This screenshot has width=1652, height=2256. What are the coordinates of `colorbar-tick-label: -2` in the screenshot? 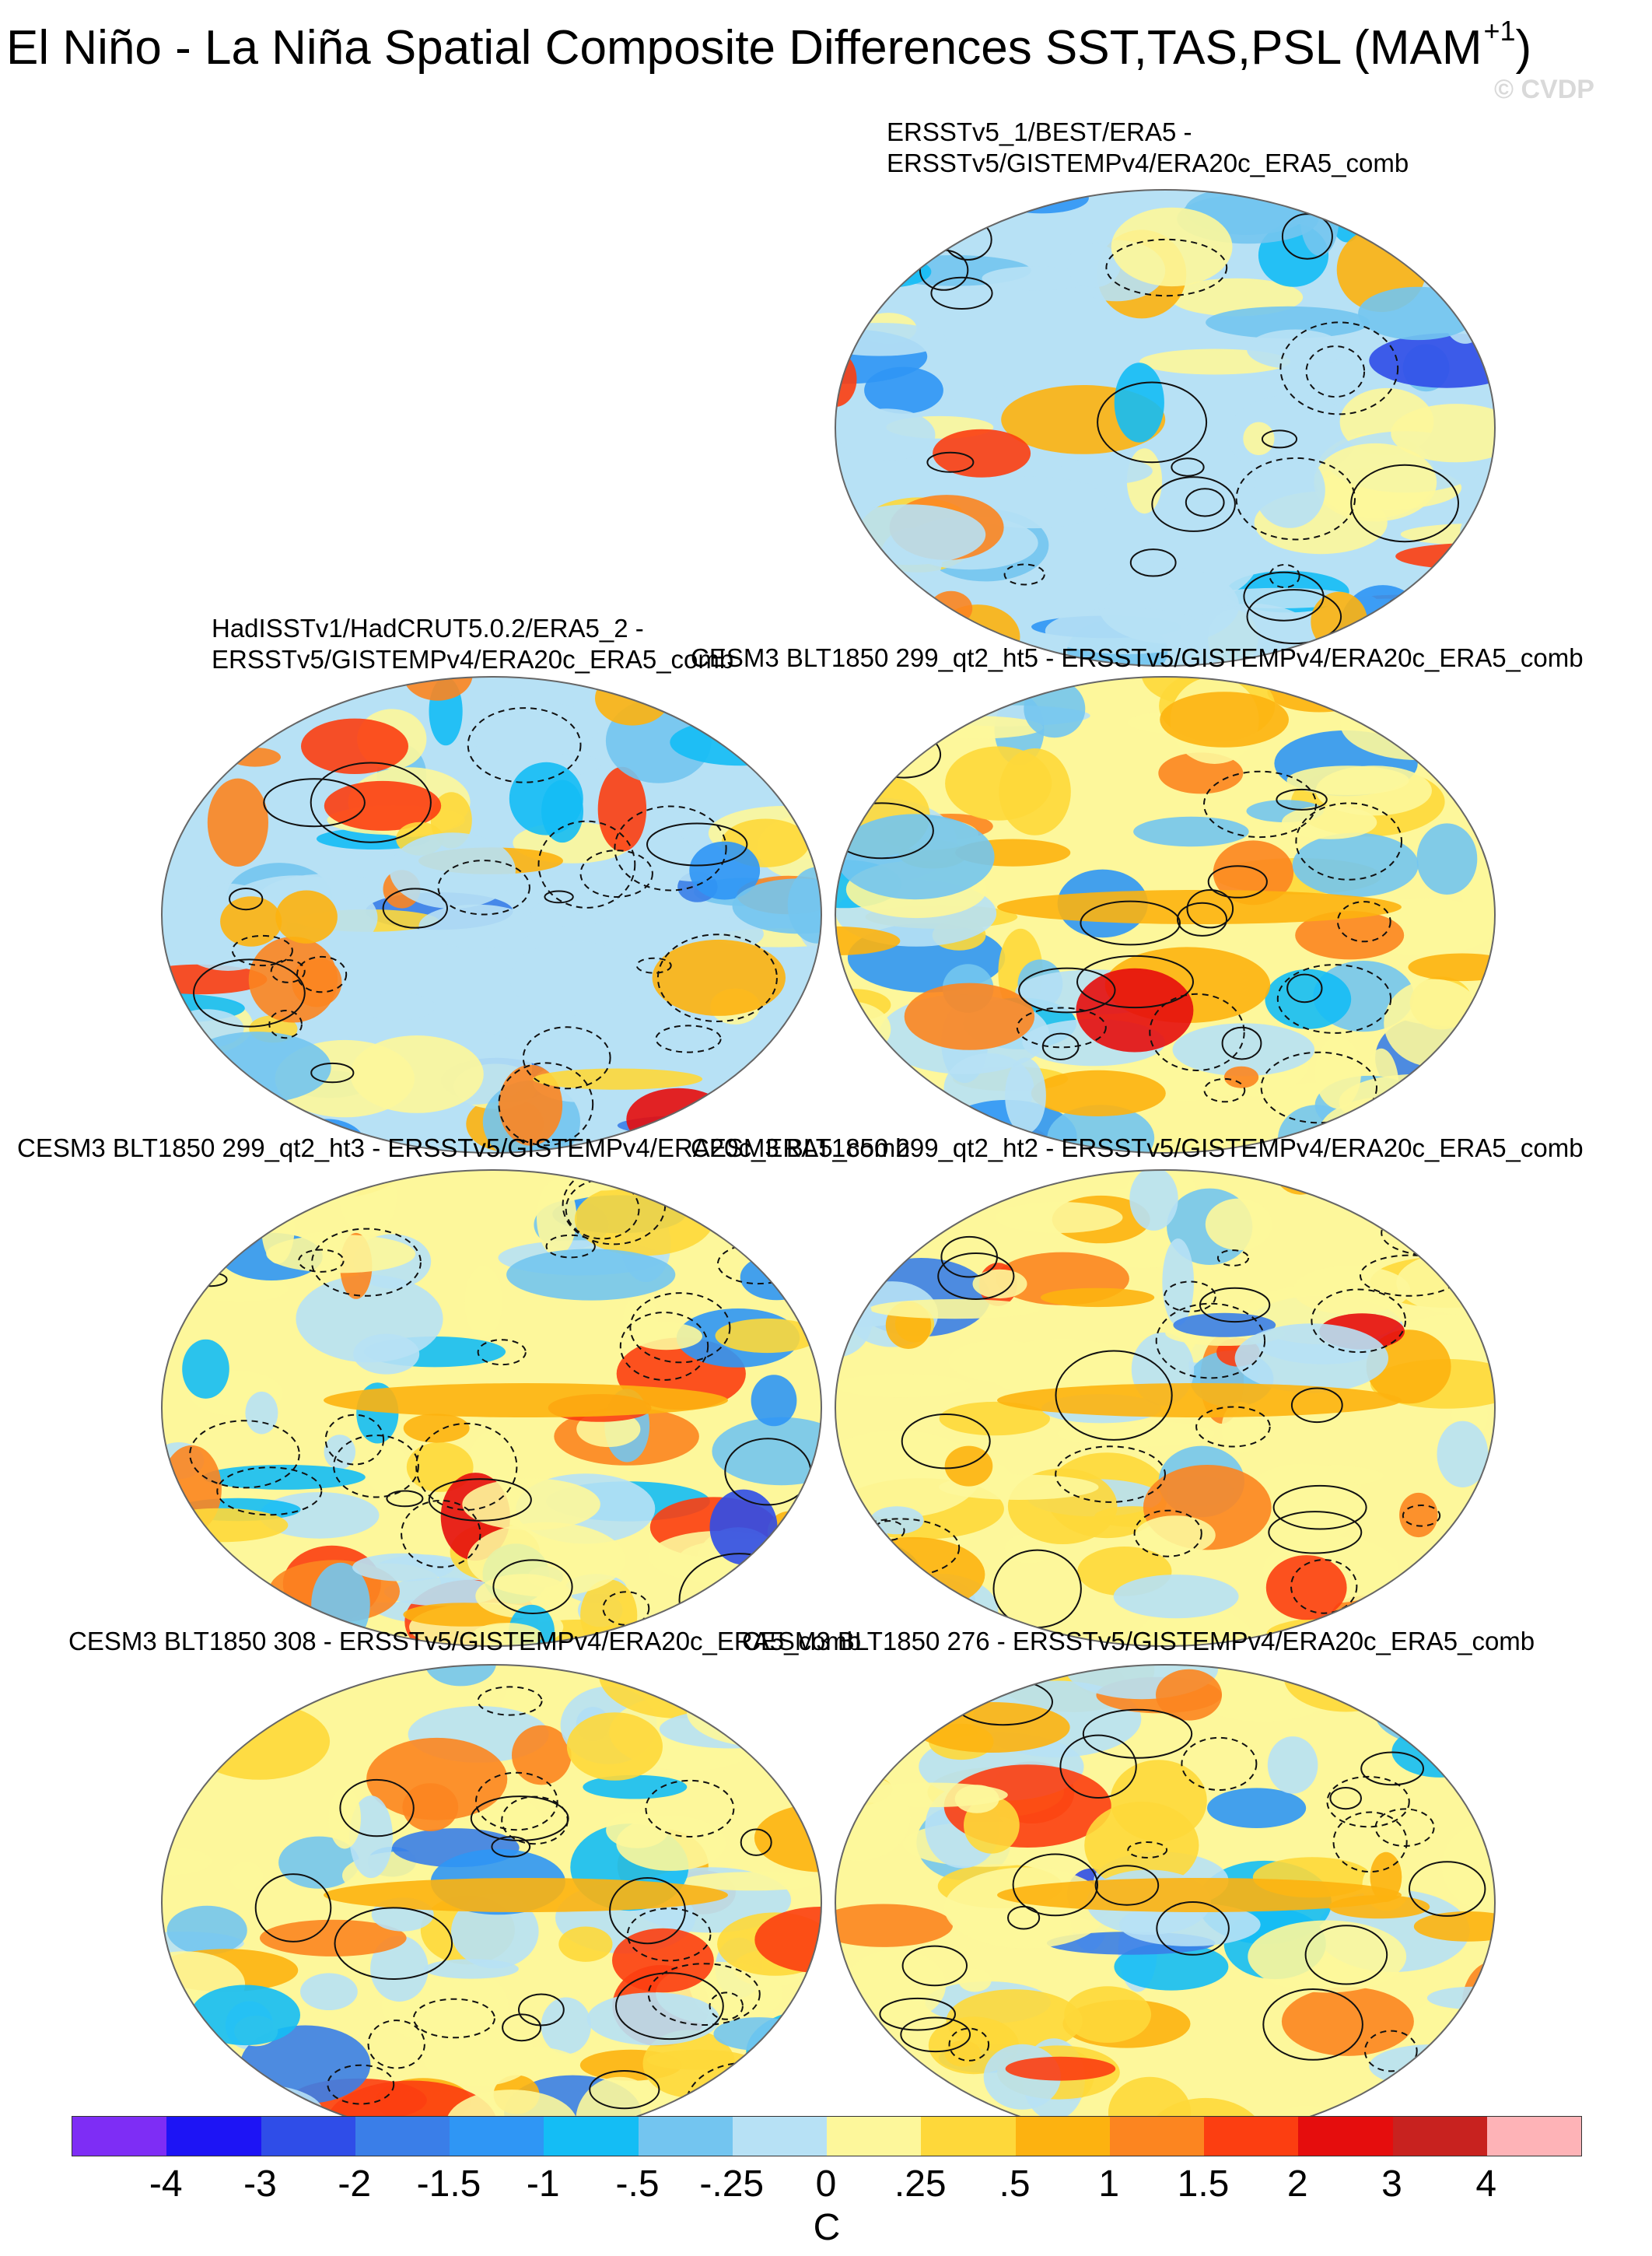 It's located at (355, 2184).